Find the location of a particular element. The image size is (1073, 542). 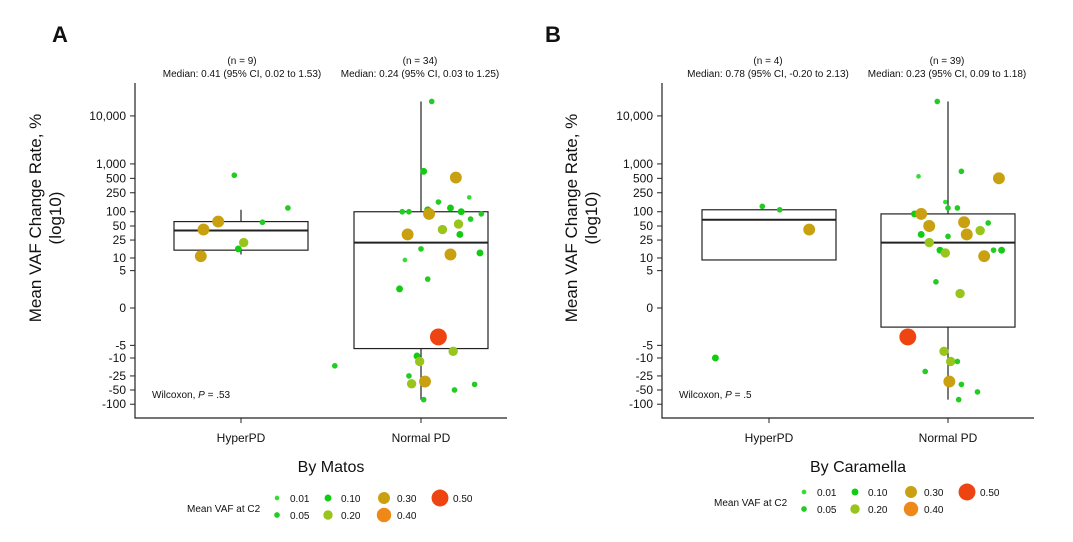

panel-a-xtick-normalpd: Normal PD is located at coordinates (421, 438).